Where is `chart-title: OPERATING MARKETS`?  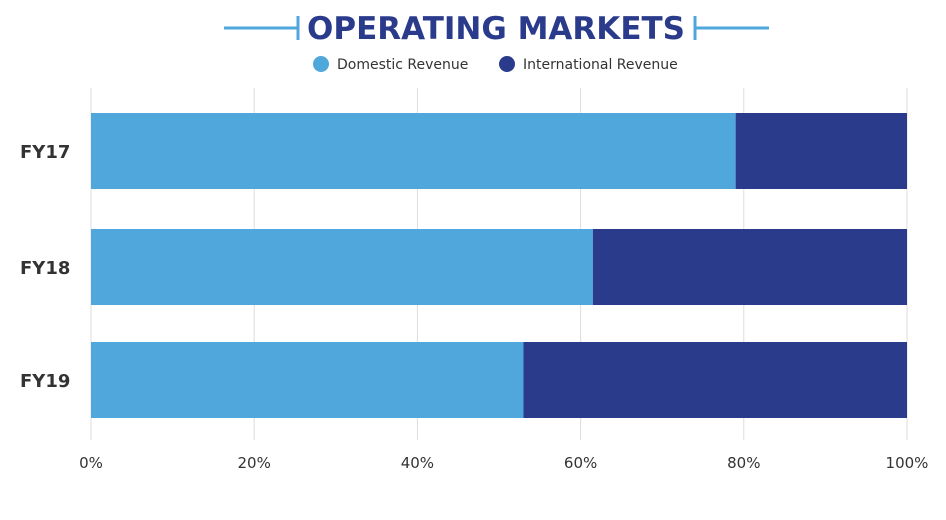
chart-title: OPERATING MARKETS is located at coordinates (496, 29).